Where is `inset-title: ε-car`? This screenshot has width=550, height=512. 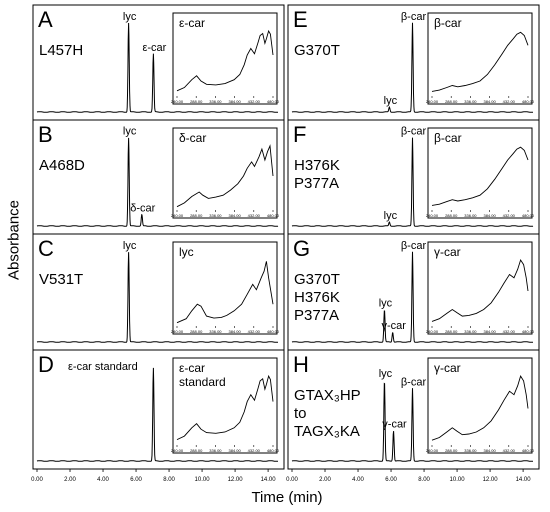 inset-title: ε-car is located at coordinates (192, 368).